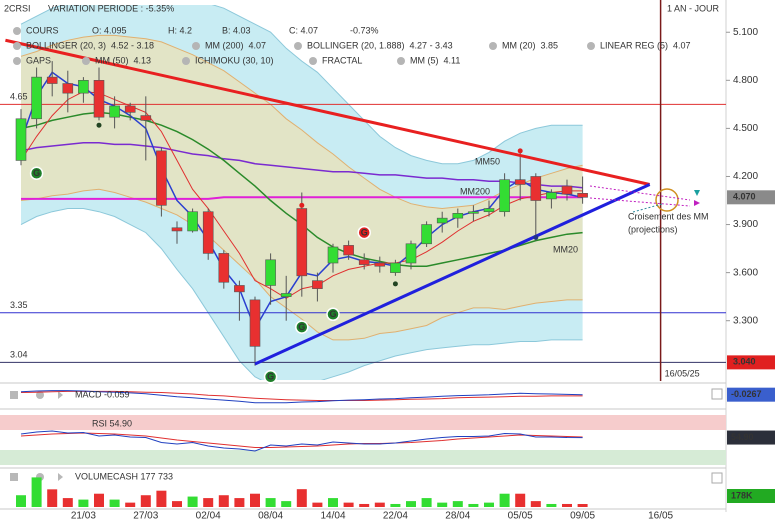 The height and width of the screenshot is (525, 776). Describe the element at coordinates (693, 8) in the screenshot. I see `period: 1 AN - JOUR` at that location.